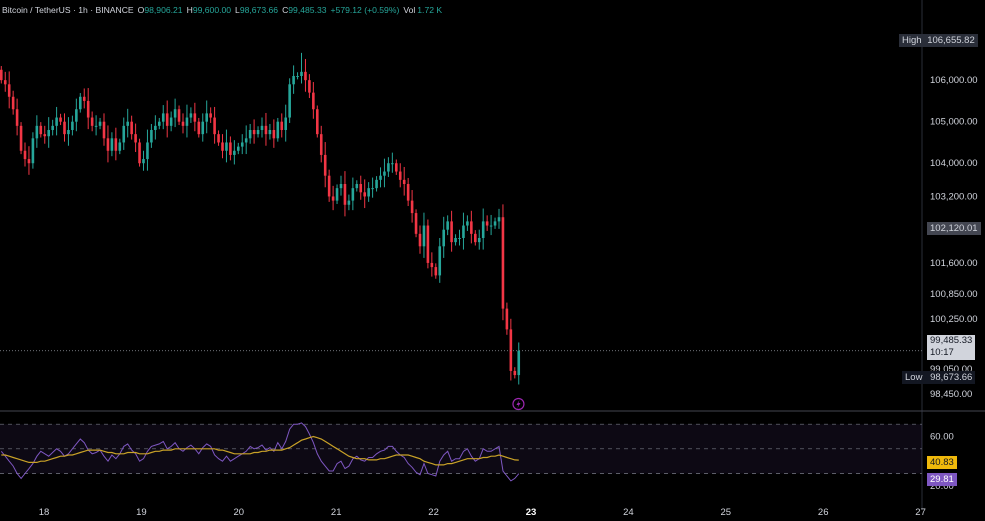 This screenshot has height=521, width=985. What do you see at coordinates (914, 377) in the screenshot?
I see `low-marker-label: Low` at bounding box center [914, 377].